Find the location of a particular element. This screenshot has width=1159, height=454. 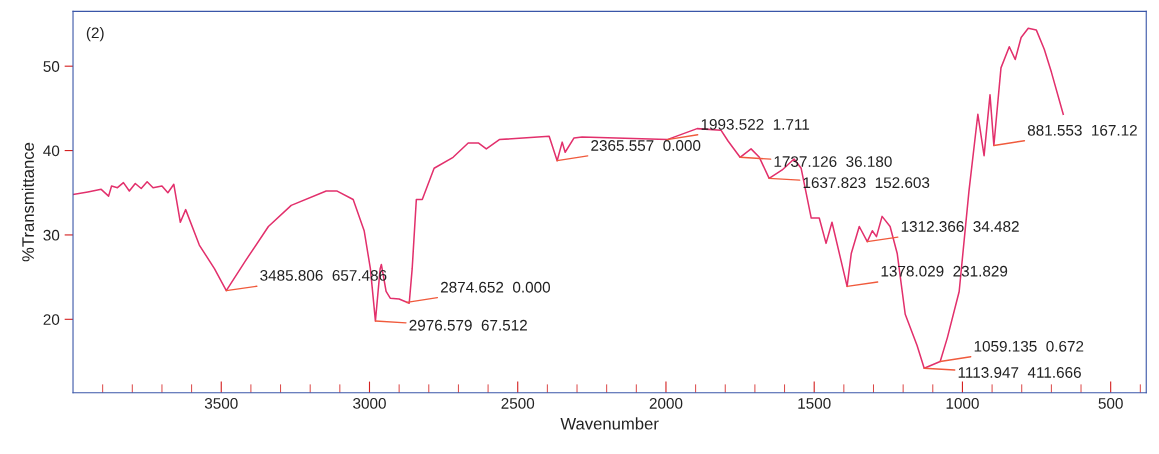

annotation: 881.553 167.12 is located at coordinates (1082, 130).